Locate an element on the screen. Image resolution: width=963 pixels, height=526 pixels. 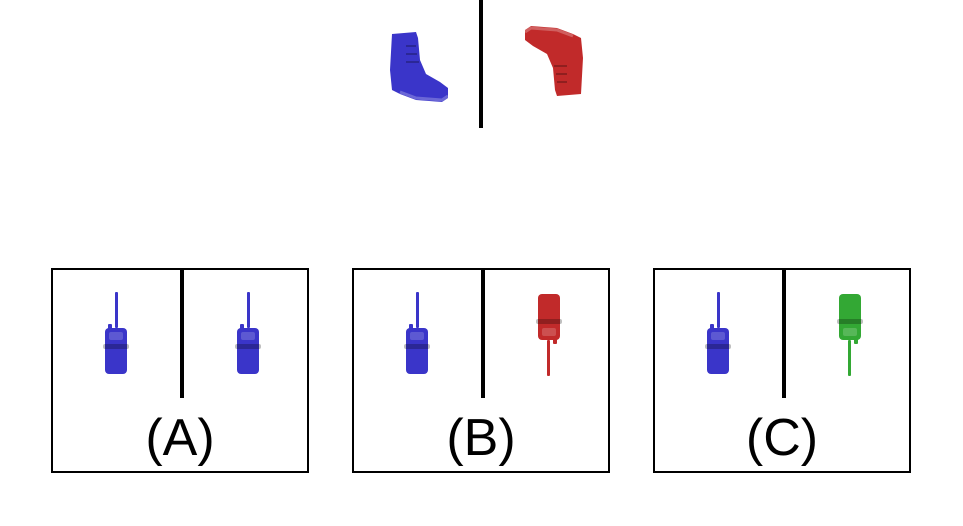
option-a-label: (A) is located at coordinates (180, 438).